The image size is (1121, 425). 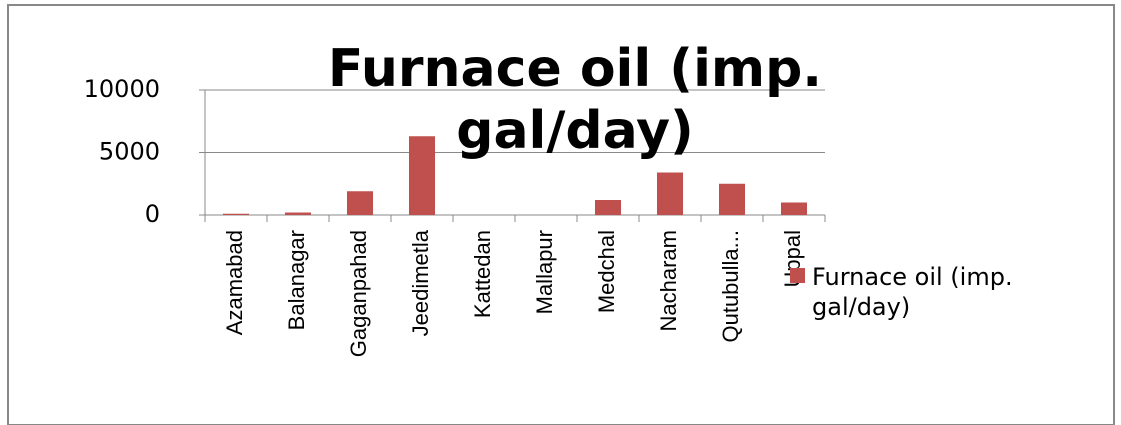 What do you see at coordinates (606, 271) in the screenshot?
I see `x-tick-label: Medchal` at bounding box center [606, 271].